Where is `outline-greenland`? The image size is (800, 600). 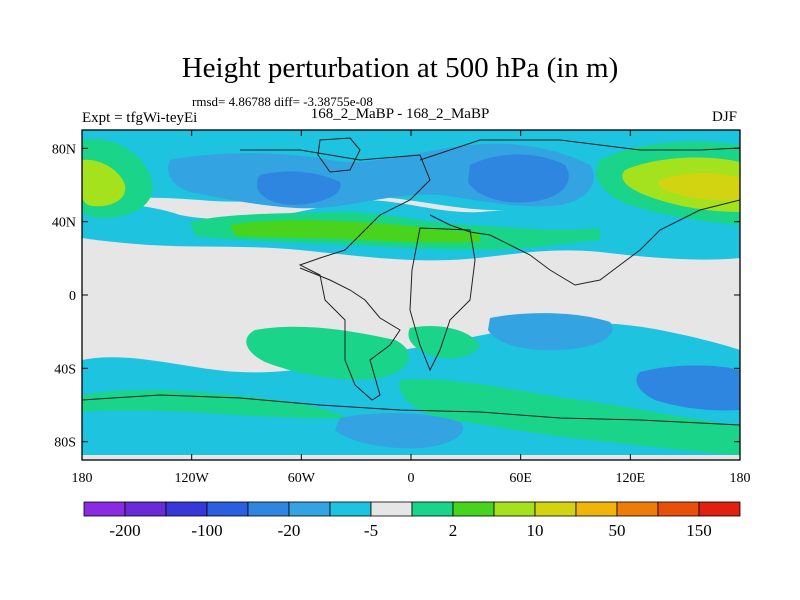
outline-greenland is located at coordinates (339, 155).